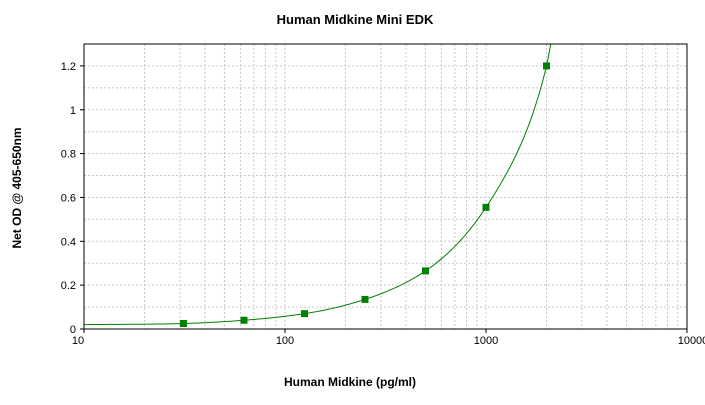 The image size is (705, 405). What do you see at coordinates (68, 198) in the screenshot?
I see `y-tick-label: 0.6` at bounding box center [68, 198].